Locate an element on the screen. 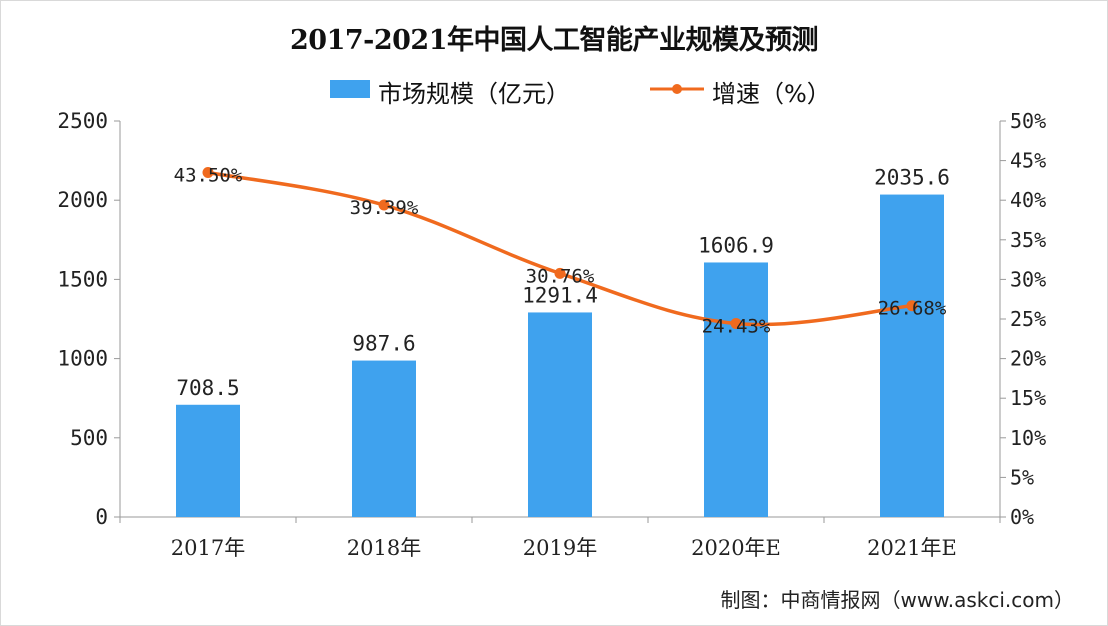  y-right-tick-label: 25% is located at coordinates (1028, 319).